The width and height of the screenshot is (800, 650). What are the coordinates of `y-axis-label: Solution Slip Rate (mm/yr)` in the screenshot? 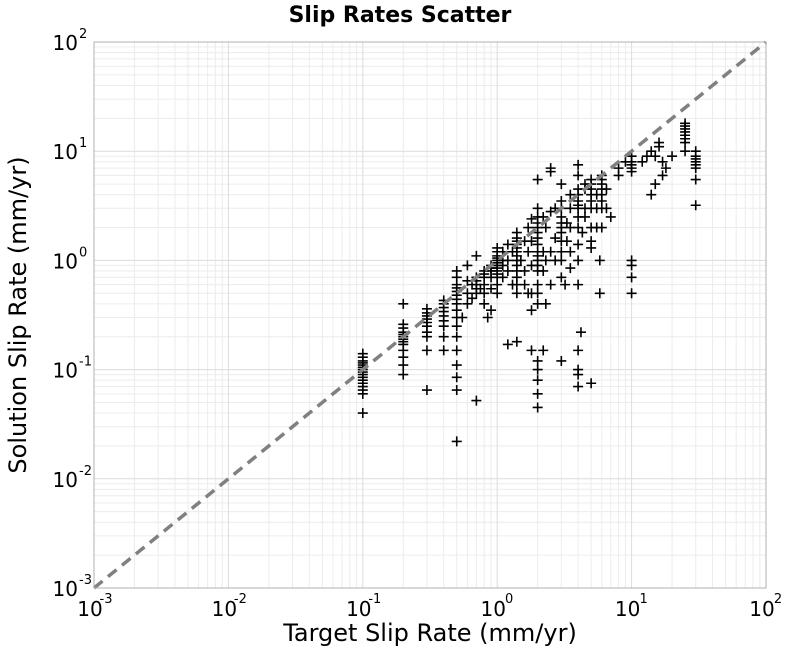 It's located at (18, 314).